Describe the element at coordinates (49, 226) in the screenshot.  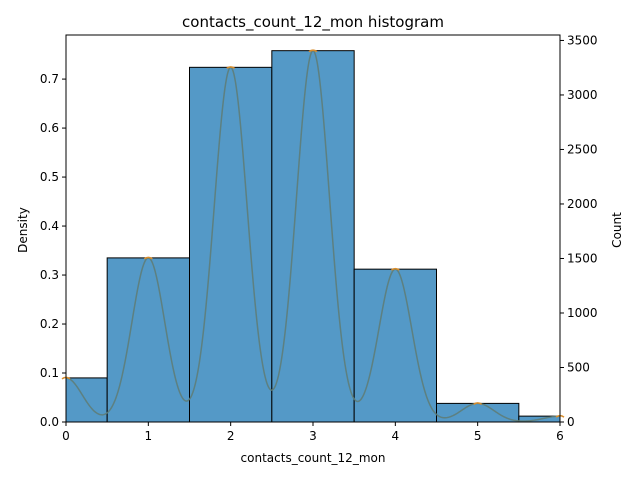
I see `left-y-tick-label-4: 0.4` at that location.